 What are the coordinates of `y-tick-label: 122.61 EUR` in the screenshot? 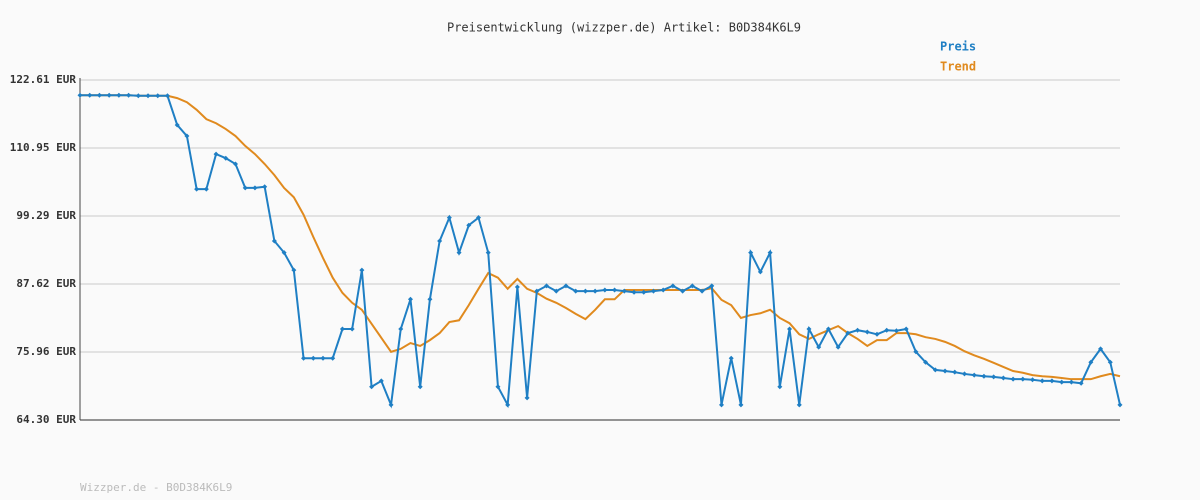 It's located at (43, 79).